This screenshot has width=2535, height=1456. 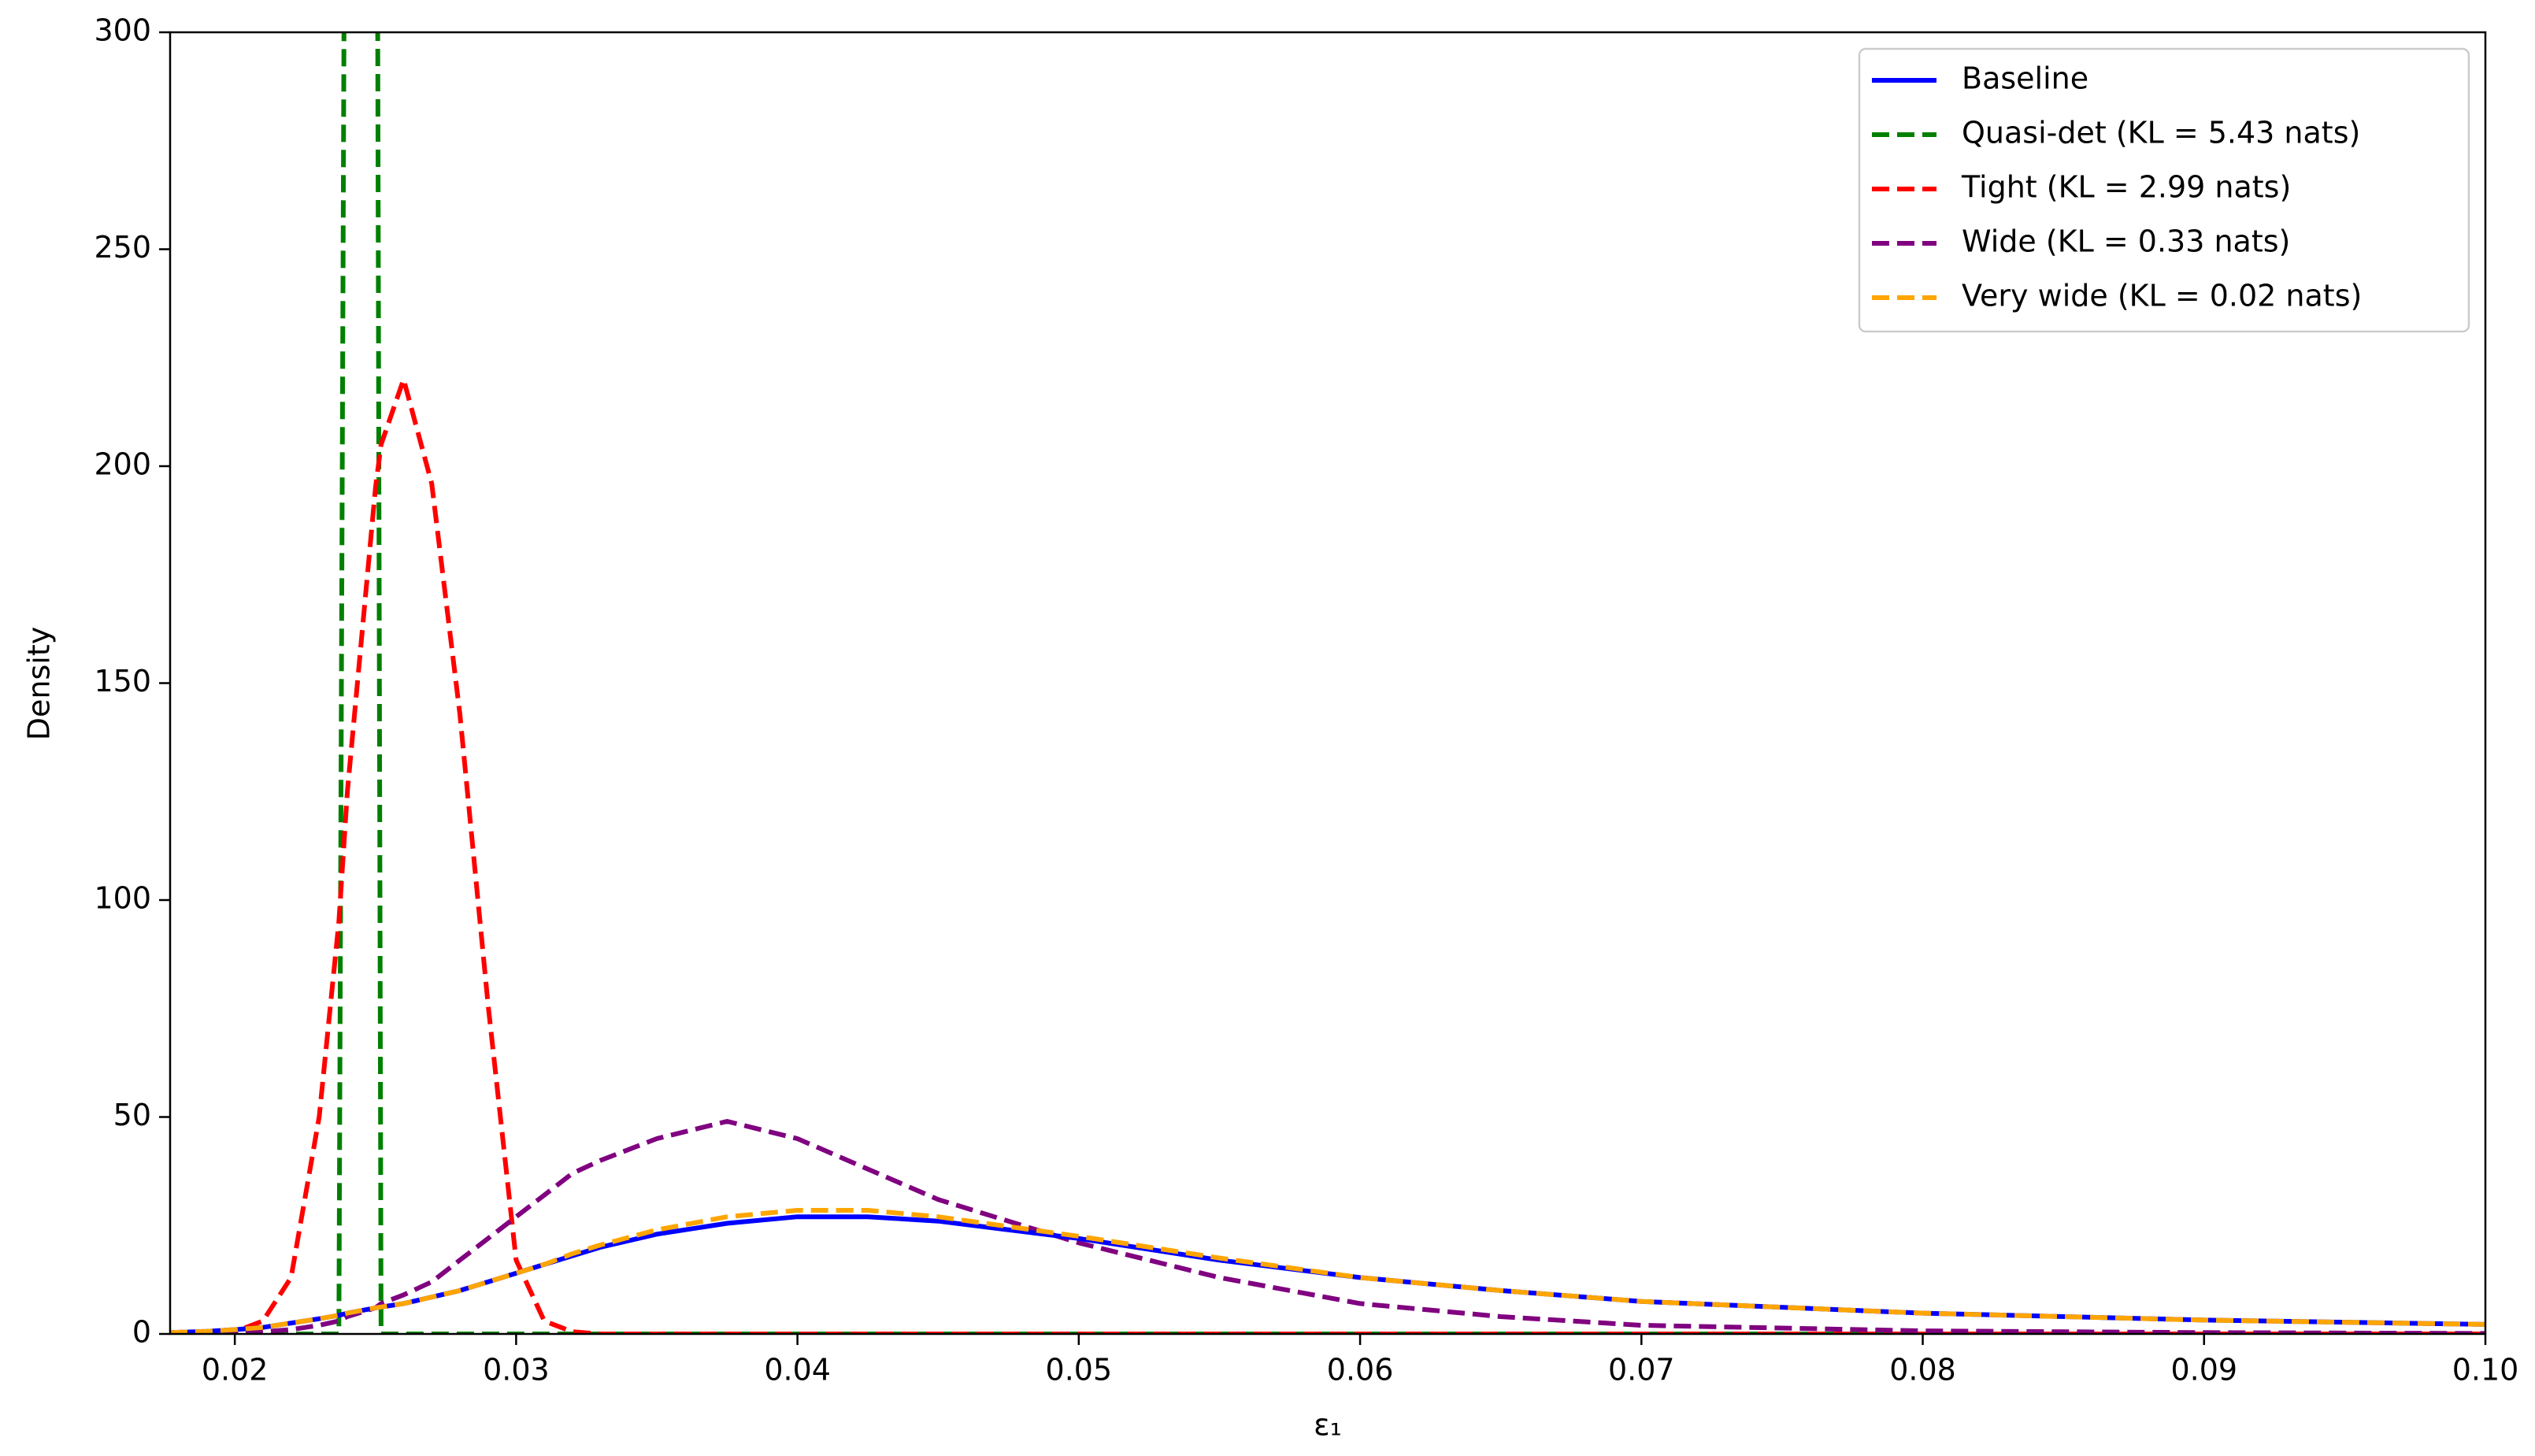 What do you see at coordinates (1360, 1370) in the screenshot?
I see `x-tick-label: 0.06` at bounding box center [1360, 1370].